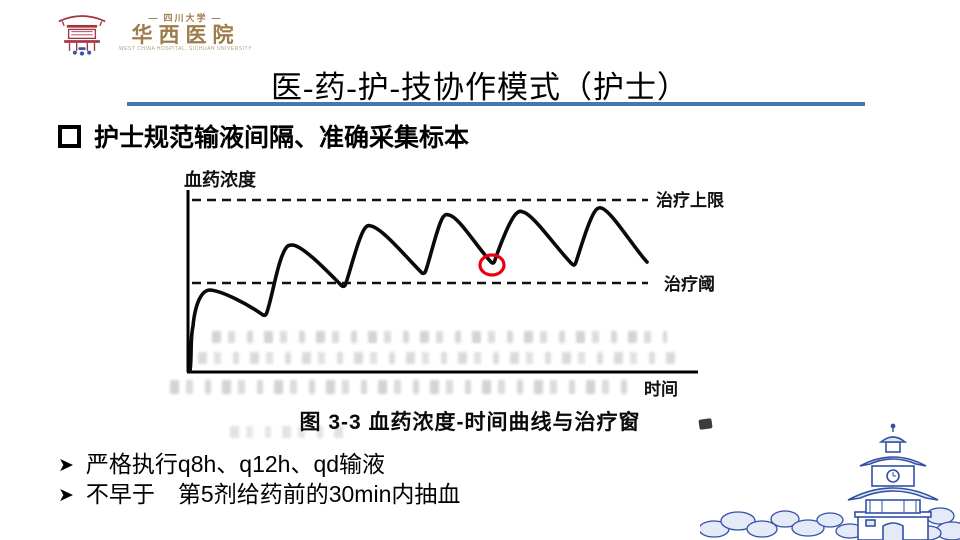 The image size is (960, 540). Describe the element at coordinates (830, 481) in the screenshot. I see `clock-tower-sketch` at that location.